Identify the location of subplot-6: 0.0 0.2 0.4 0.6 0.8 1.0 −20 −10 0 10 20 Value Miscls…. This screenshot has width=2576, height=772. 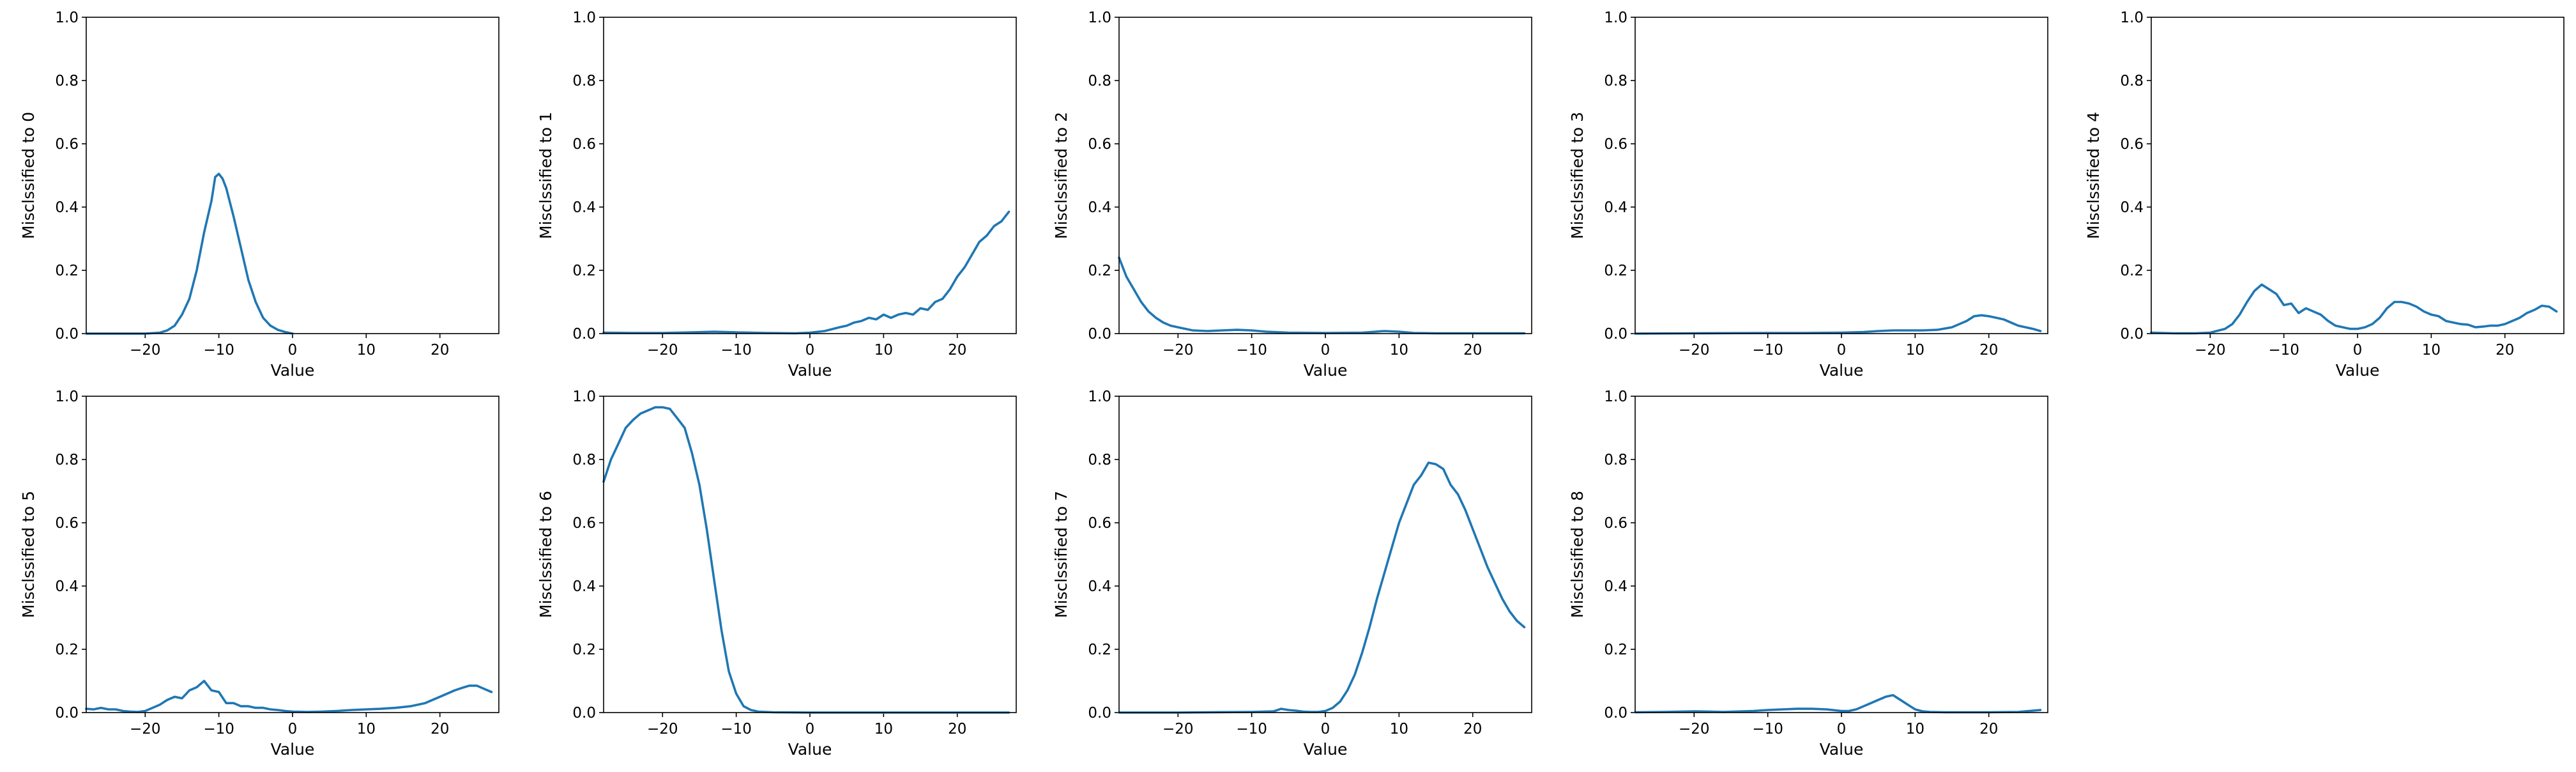
(777, 574).